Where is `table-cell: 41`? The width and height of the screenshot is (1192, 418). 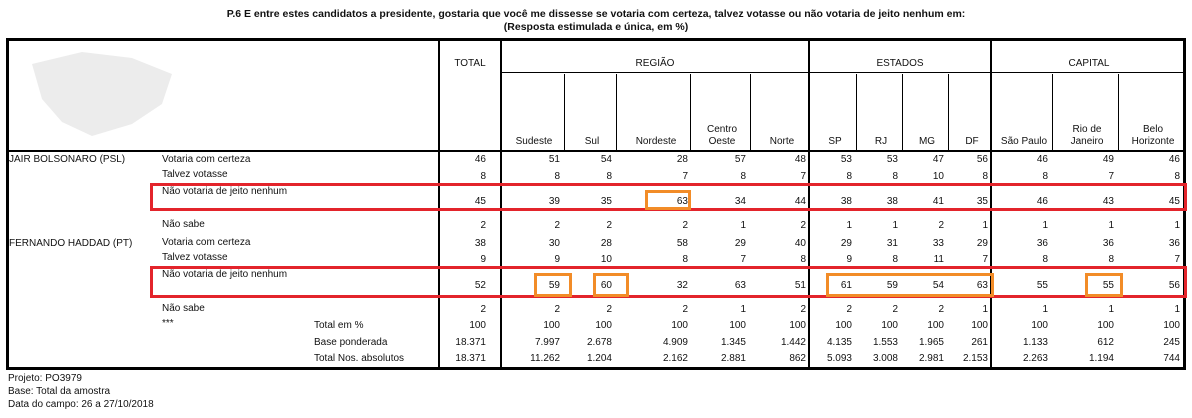
table-cell: 41 is located at coordinates (938, 201).